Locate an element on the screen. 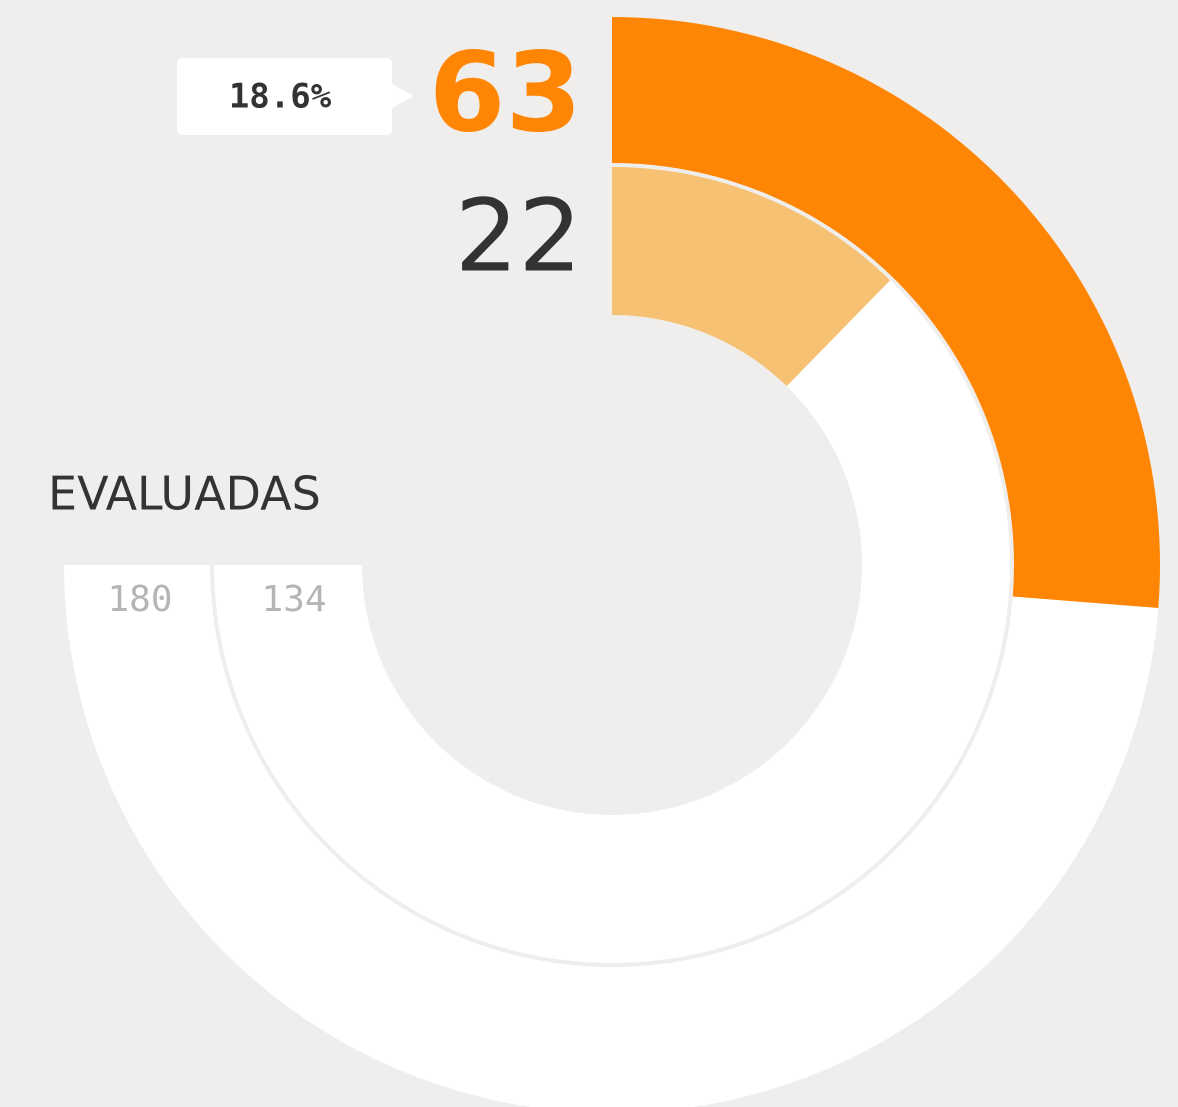 This screenshot has width=1178, height=1107. total-label: 180 is located at coordinates (139, 599).